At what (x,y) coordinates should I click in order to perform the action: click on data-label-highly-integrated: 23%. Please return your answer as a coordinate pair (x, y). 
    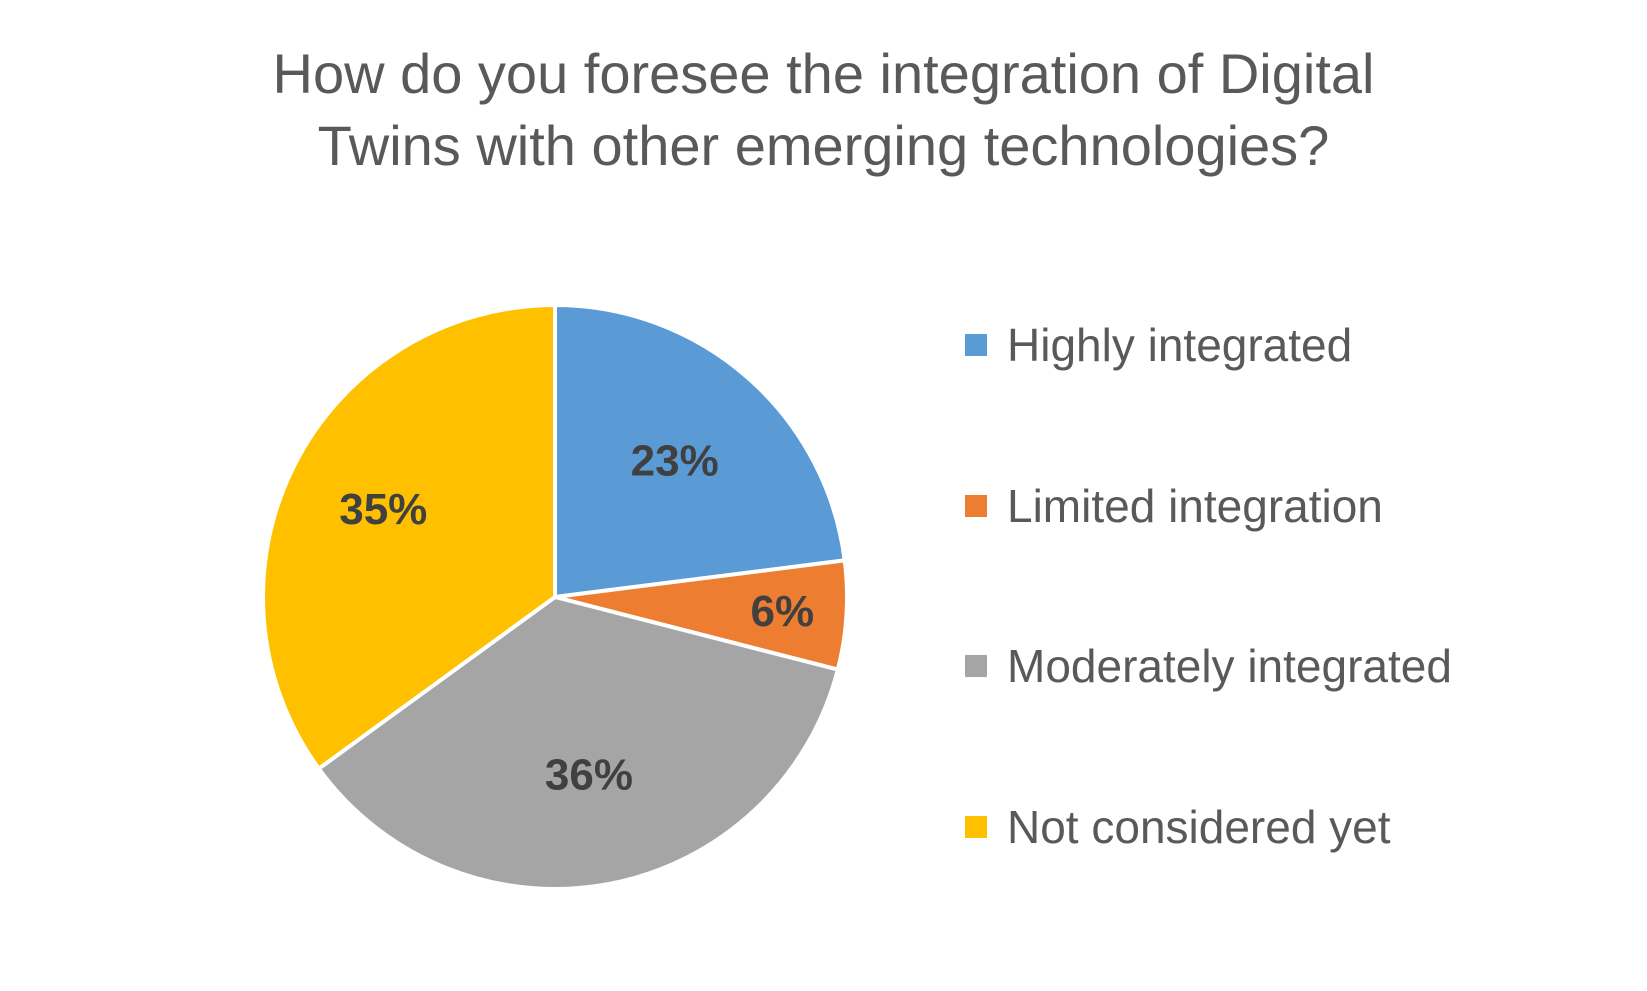
    Looking at the image, I should click on (675, 461).